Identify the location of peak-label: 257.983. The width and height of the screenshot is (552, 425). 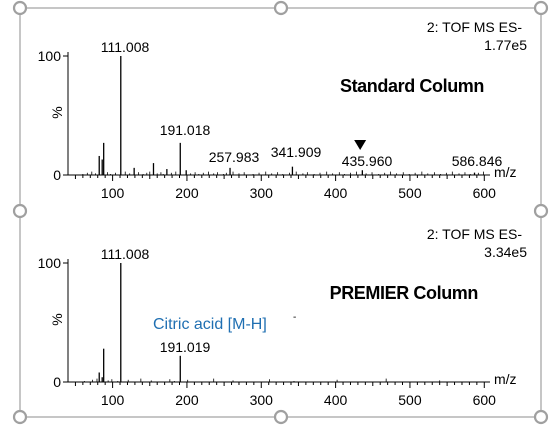
(234, 157).